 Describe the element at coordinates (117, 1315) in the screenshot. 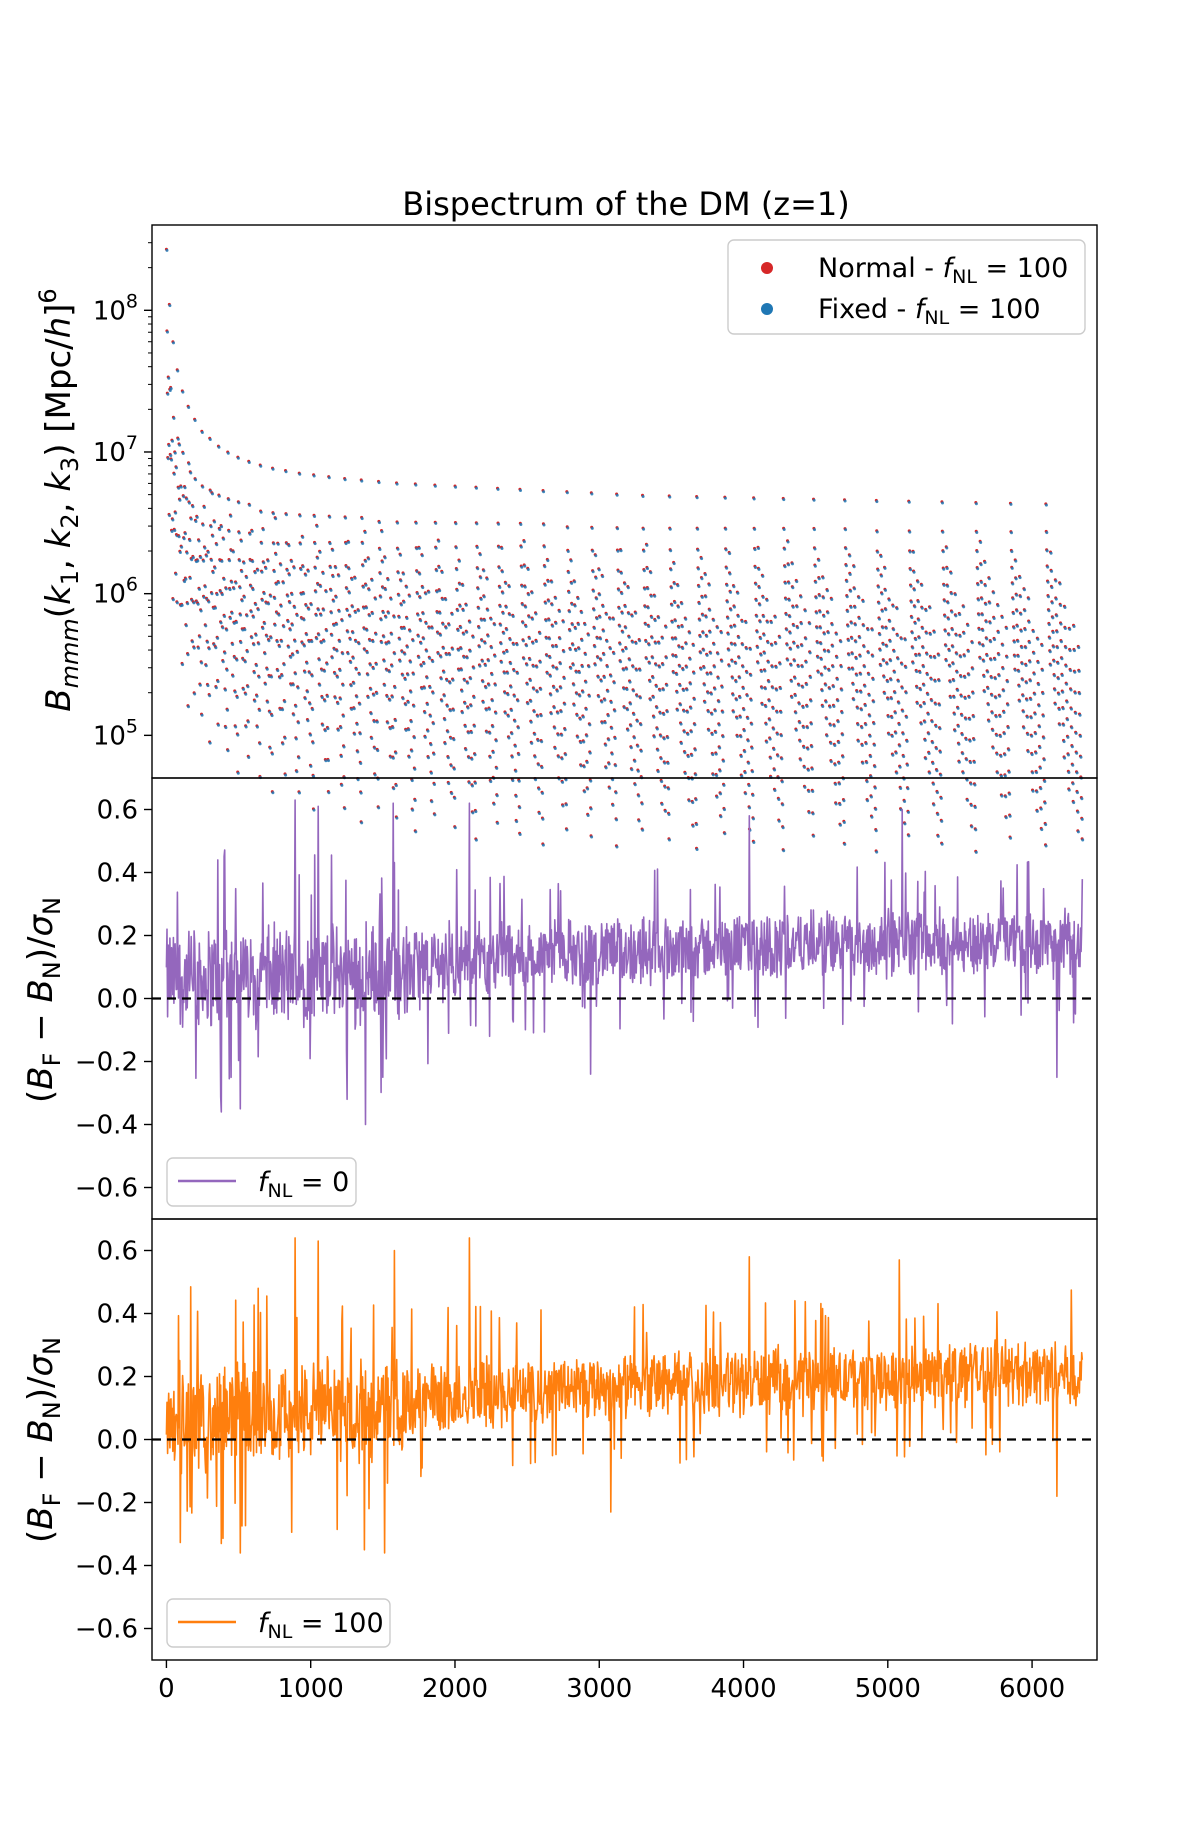

I see `ytick-label: 0.4` at that location.